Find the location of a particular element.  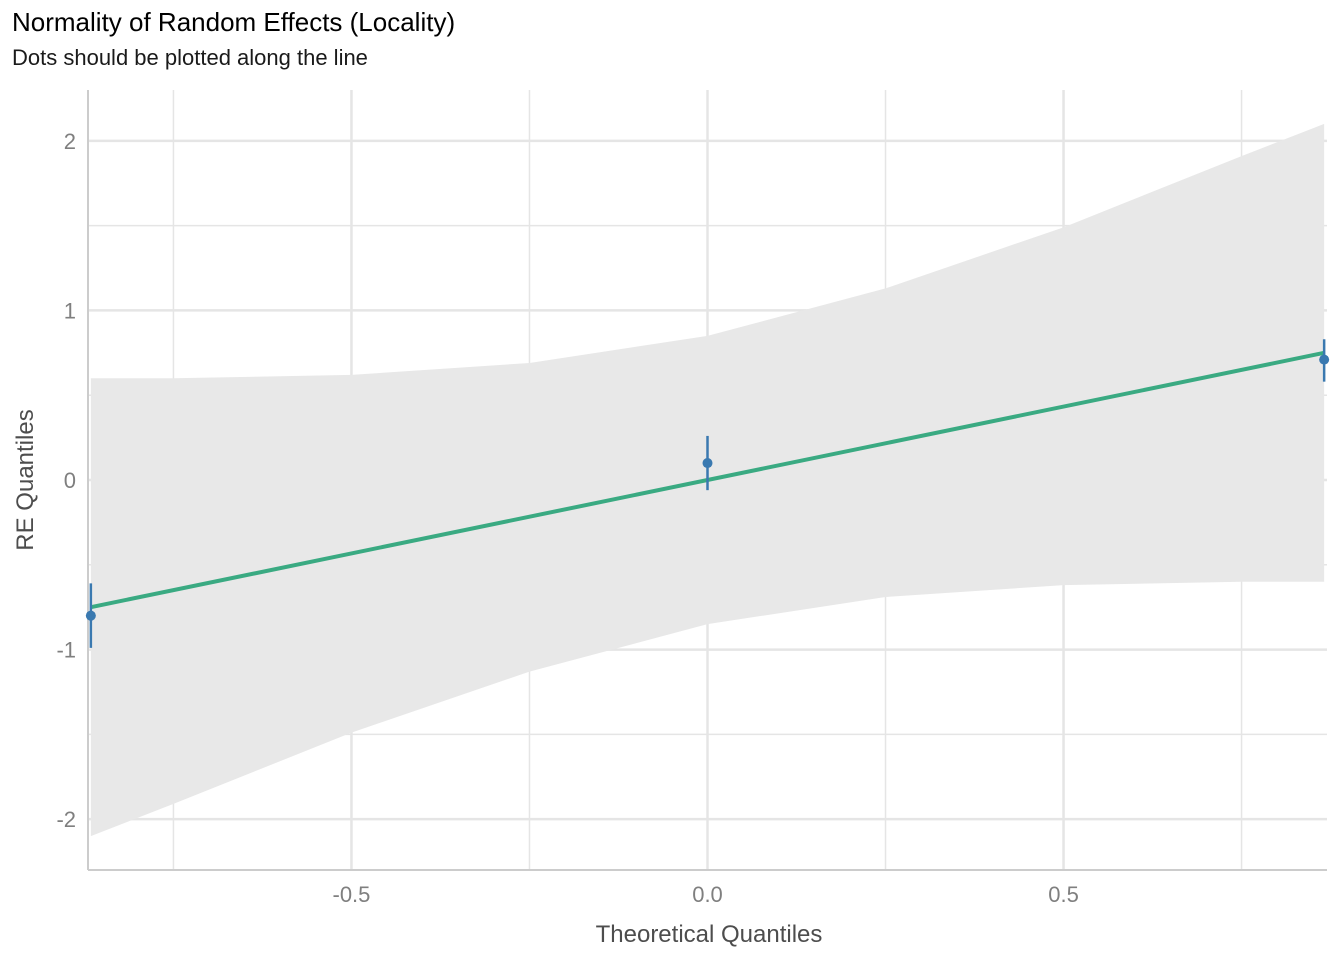

y-tick-label: -1 is located at coordinates (66, 650).